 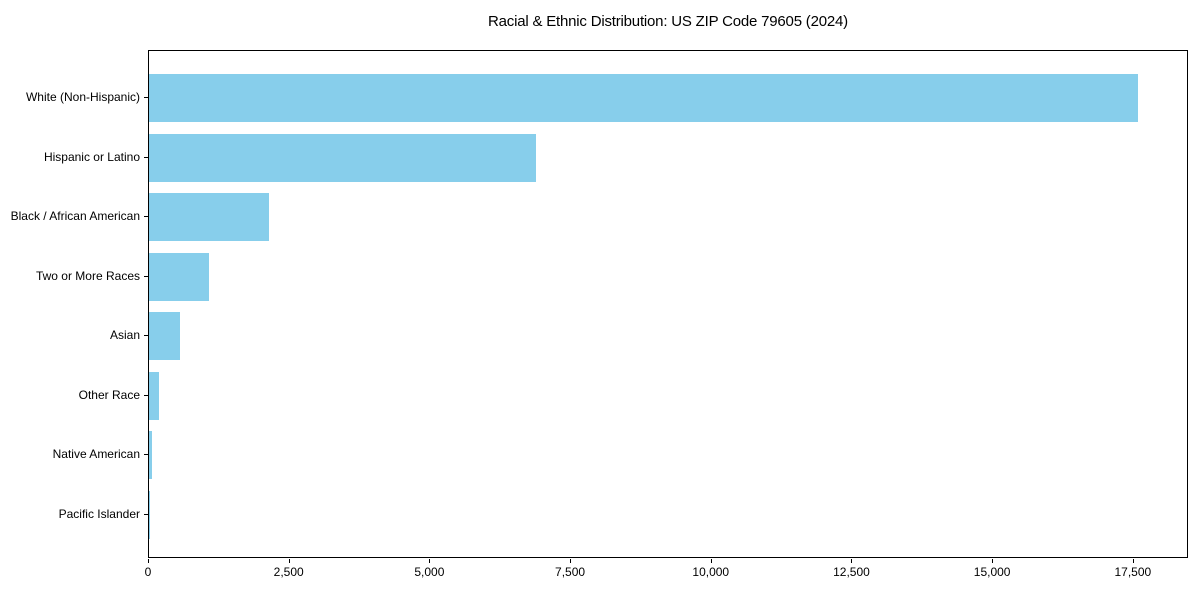 What do you see at coordinates (99, 513) in the screenshot?
I see `y-tick-label: Pacific Islander` at bounding box center [99, 513].